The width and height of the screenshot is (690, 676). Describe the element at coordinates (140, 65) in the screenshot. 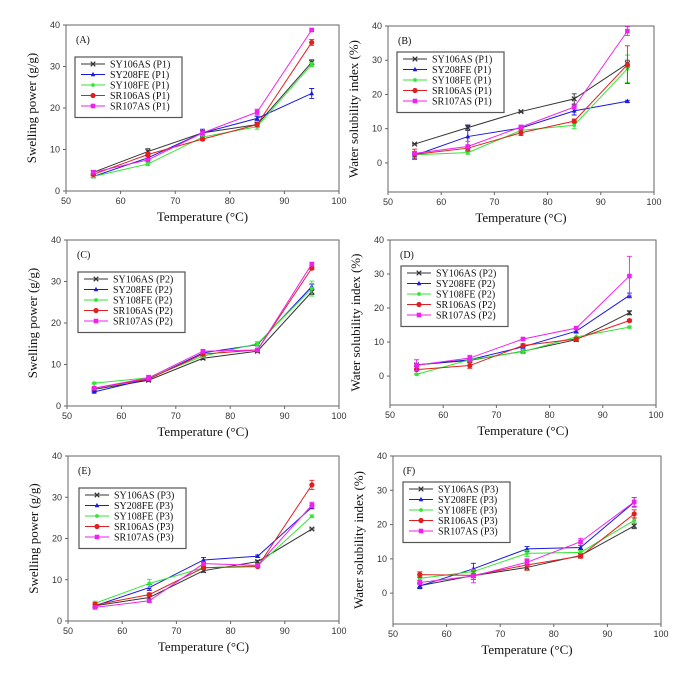

I see `legend-label: SY106AS (P1)` at that location.